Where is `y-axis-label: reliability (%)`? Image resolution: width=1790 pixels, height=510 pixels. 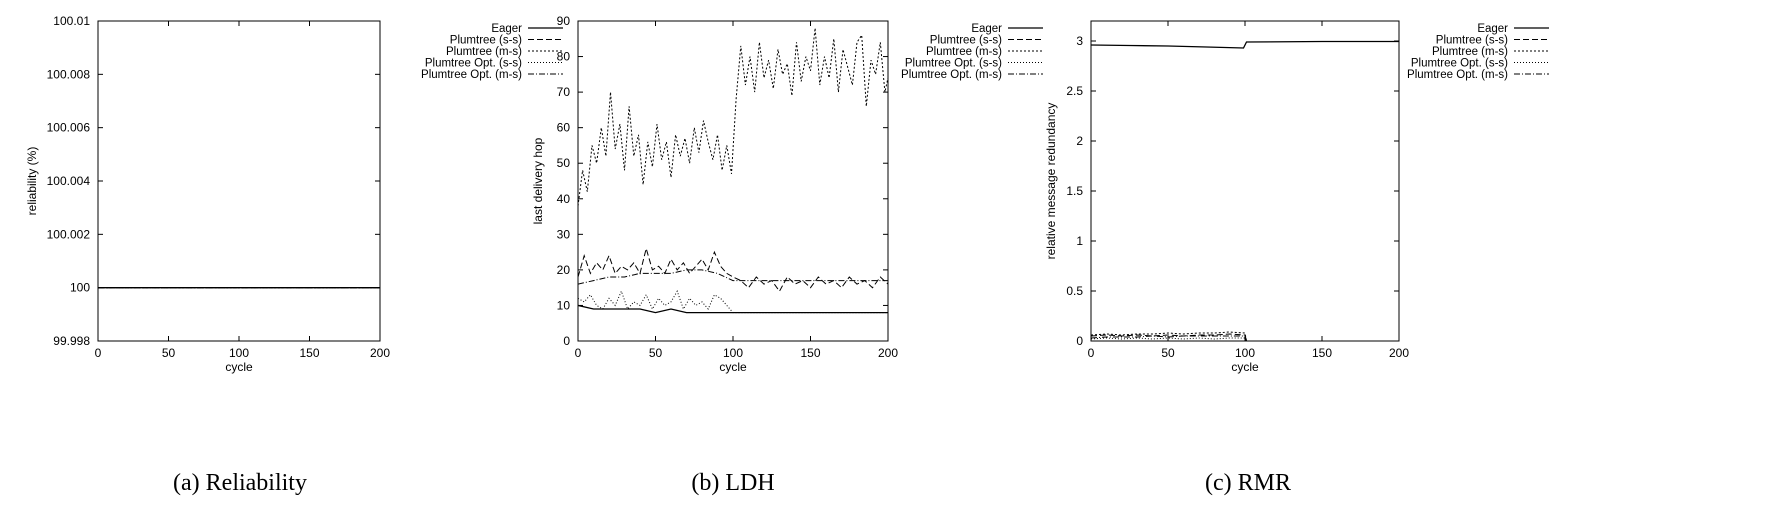 y-axis-label: reliability (%) is located at coordinates (32, 181).